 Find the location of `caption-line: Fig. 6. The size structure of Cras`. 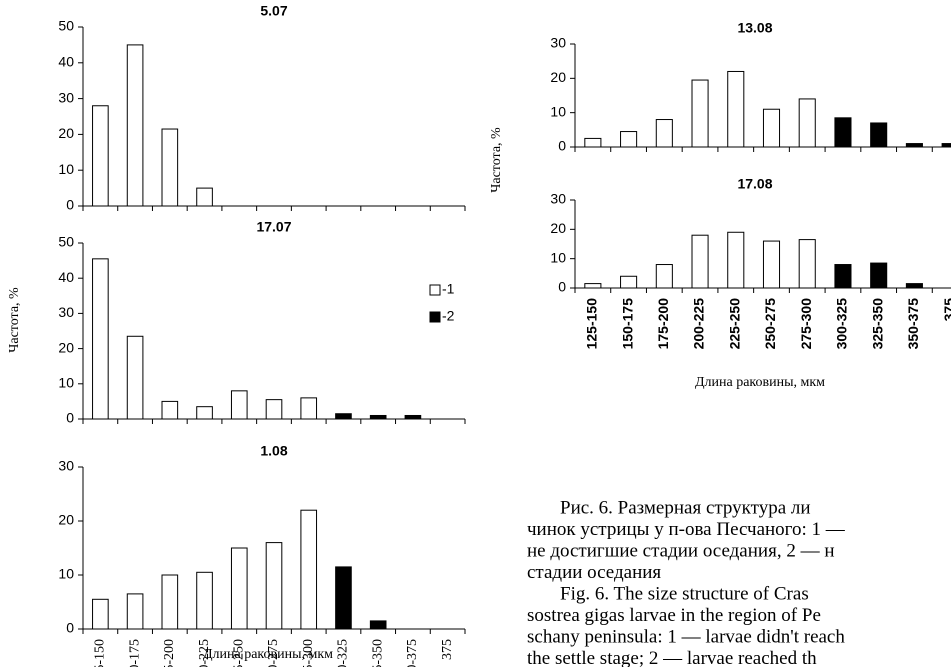

caption-line: Fig. 6. The size structure of Cras is located at coordinates (684, 593).